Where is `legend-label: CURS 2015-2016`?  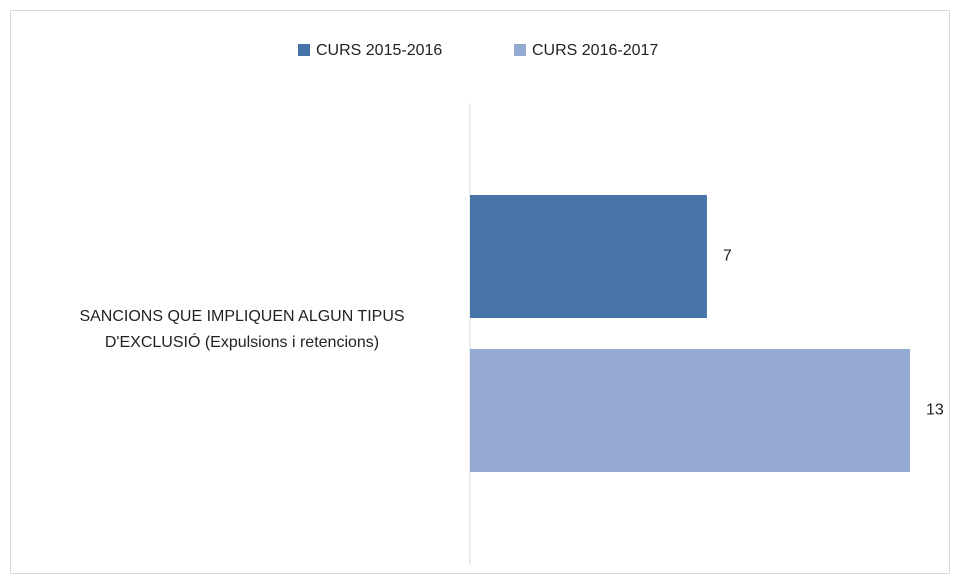
legend-label: CURS 2015-2016 is located at coordinates (379, 50).